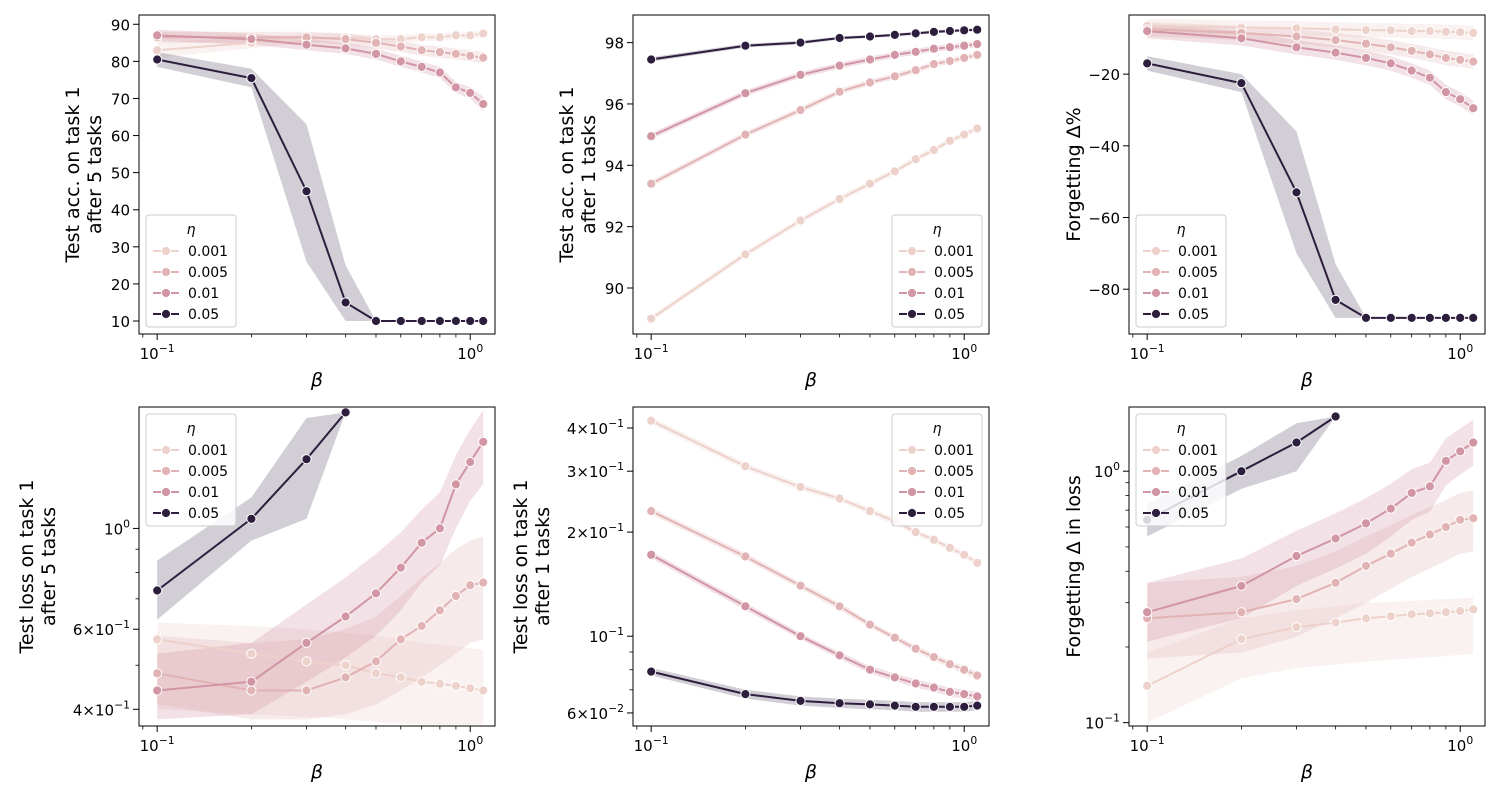 This screenshot has height=800, width=1500. What do you see at coordinates (120, 25) in the screenshot?
I see `y-tick-label: 90` at bounding box center [120, 25].